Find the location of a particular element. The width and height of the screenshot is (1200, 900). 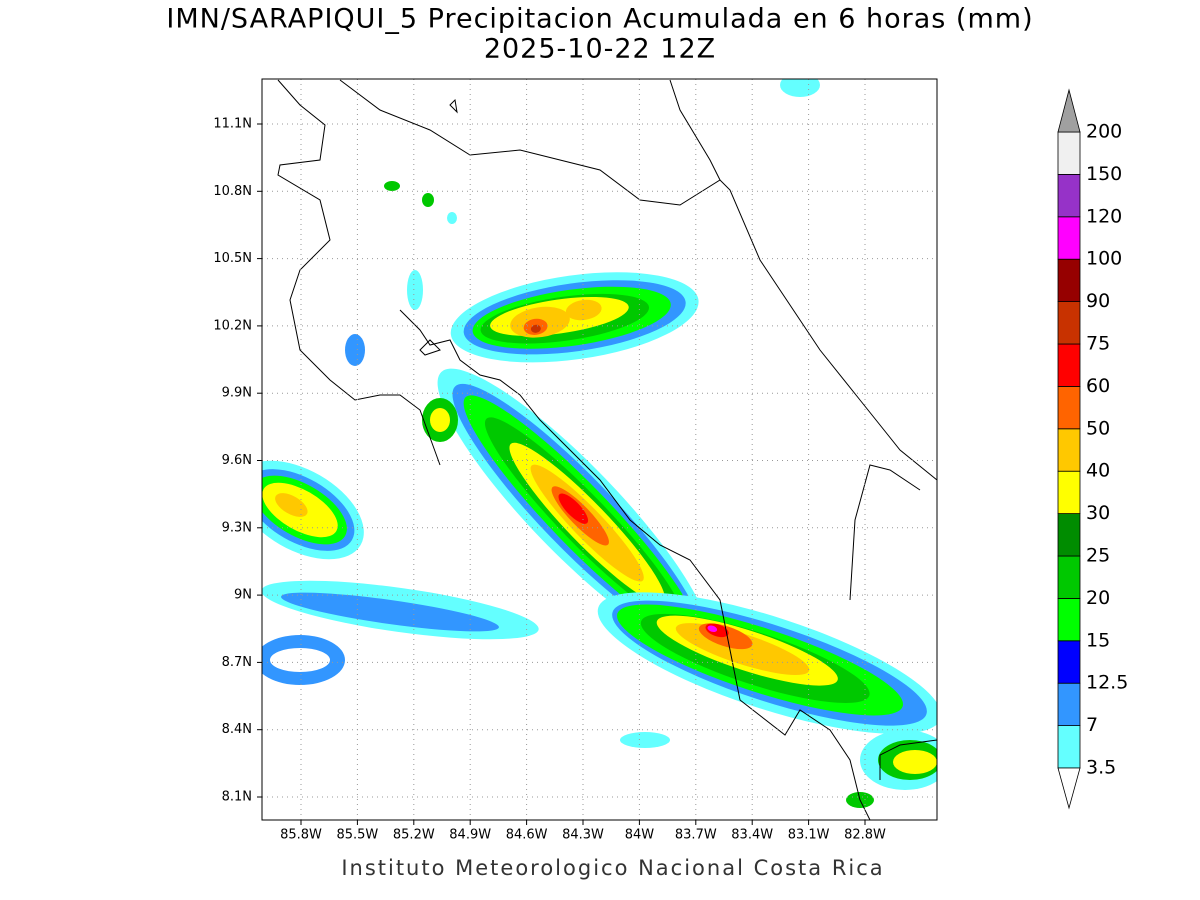

colorbar-label: 7 is located at coordinates (1092, 725).